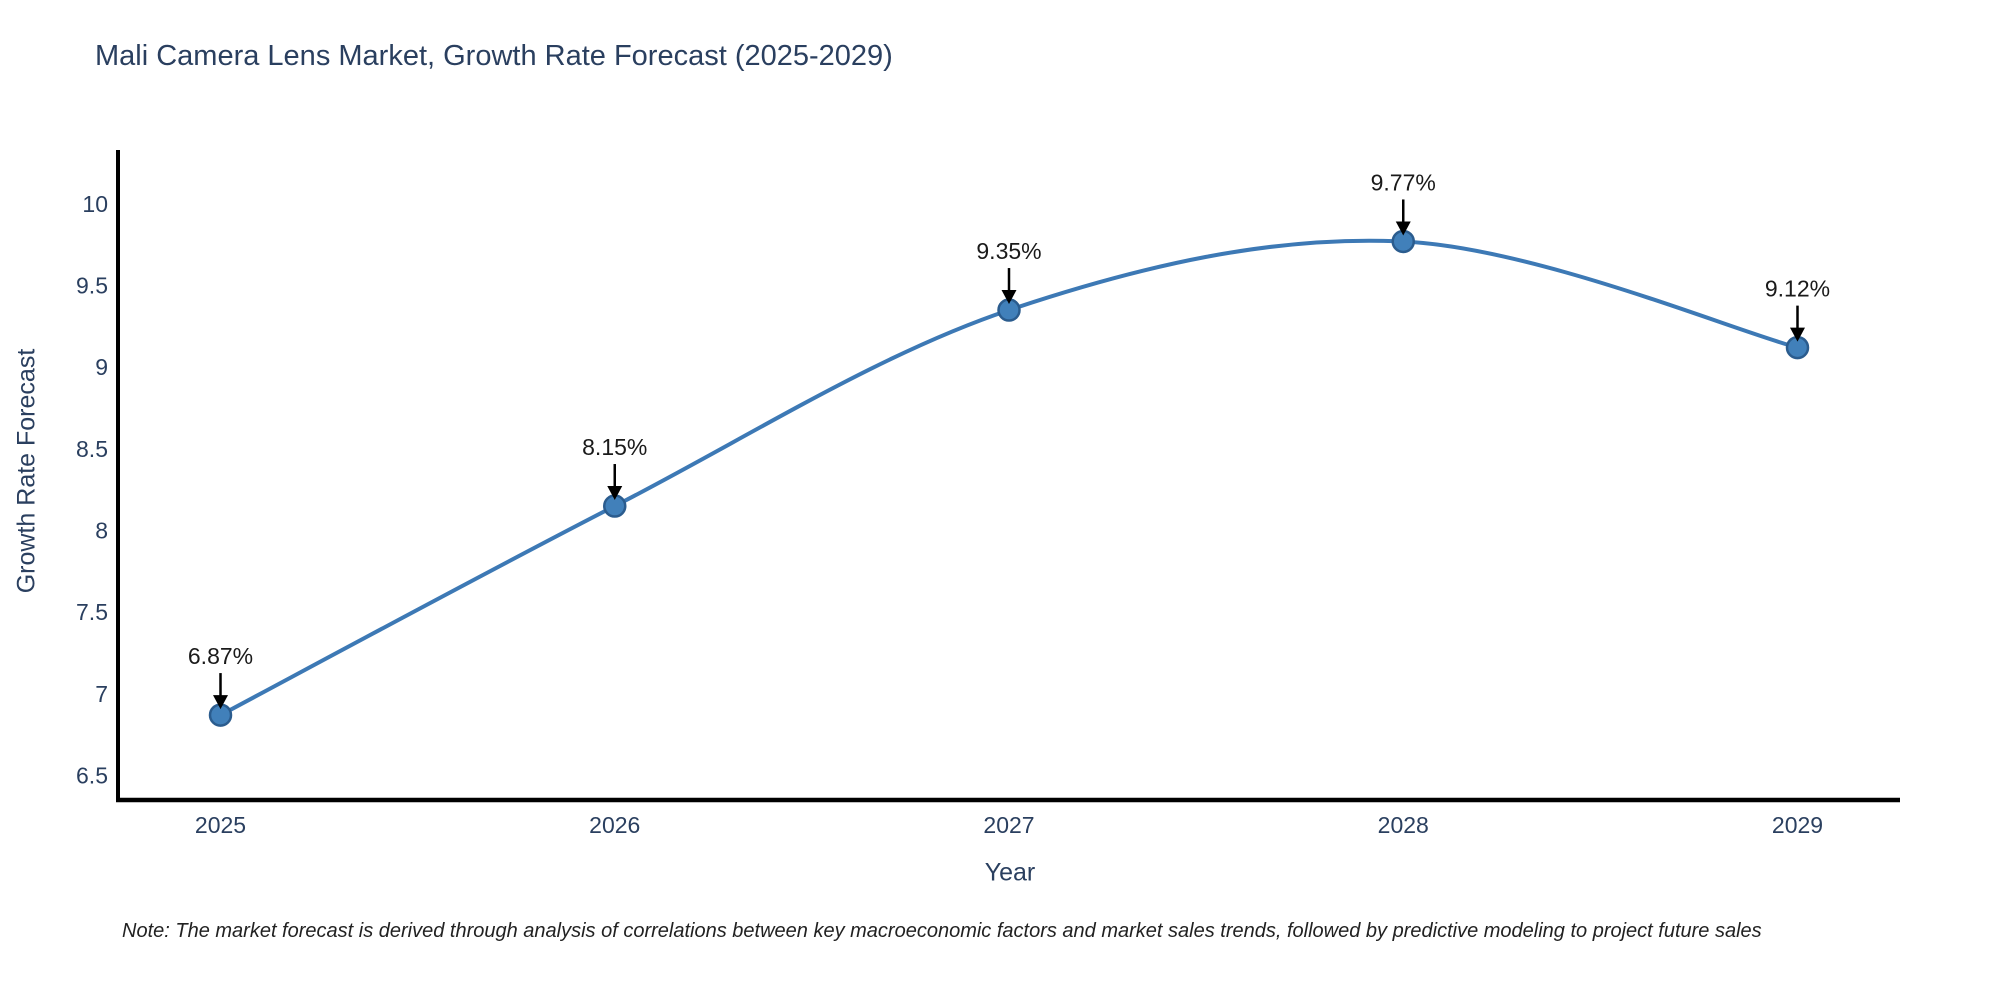  Describe the element at coordinates (614, 825) in the screenshot. I see `x-tick-label-2026: 2026` at that location.